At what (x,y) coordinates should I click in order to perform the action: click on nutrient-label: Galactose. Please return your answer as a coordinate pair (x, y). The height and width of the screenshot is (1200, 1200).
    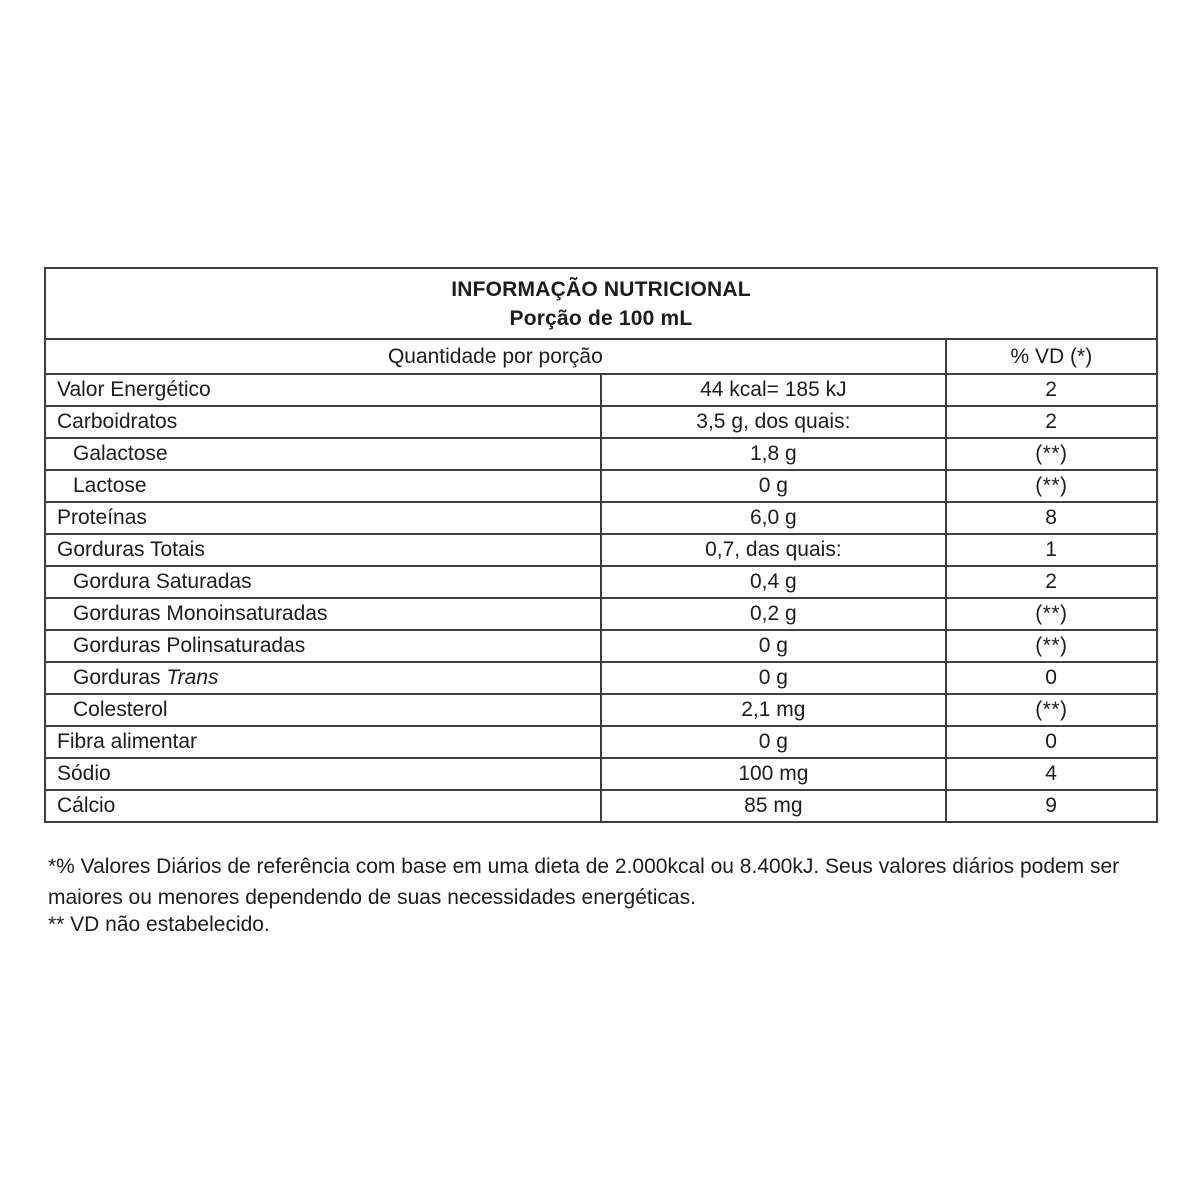
    Looking at the image, I should click on (323, 454).